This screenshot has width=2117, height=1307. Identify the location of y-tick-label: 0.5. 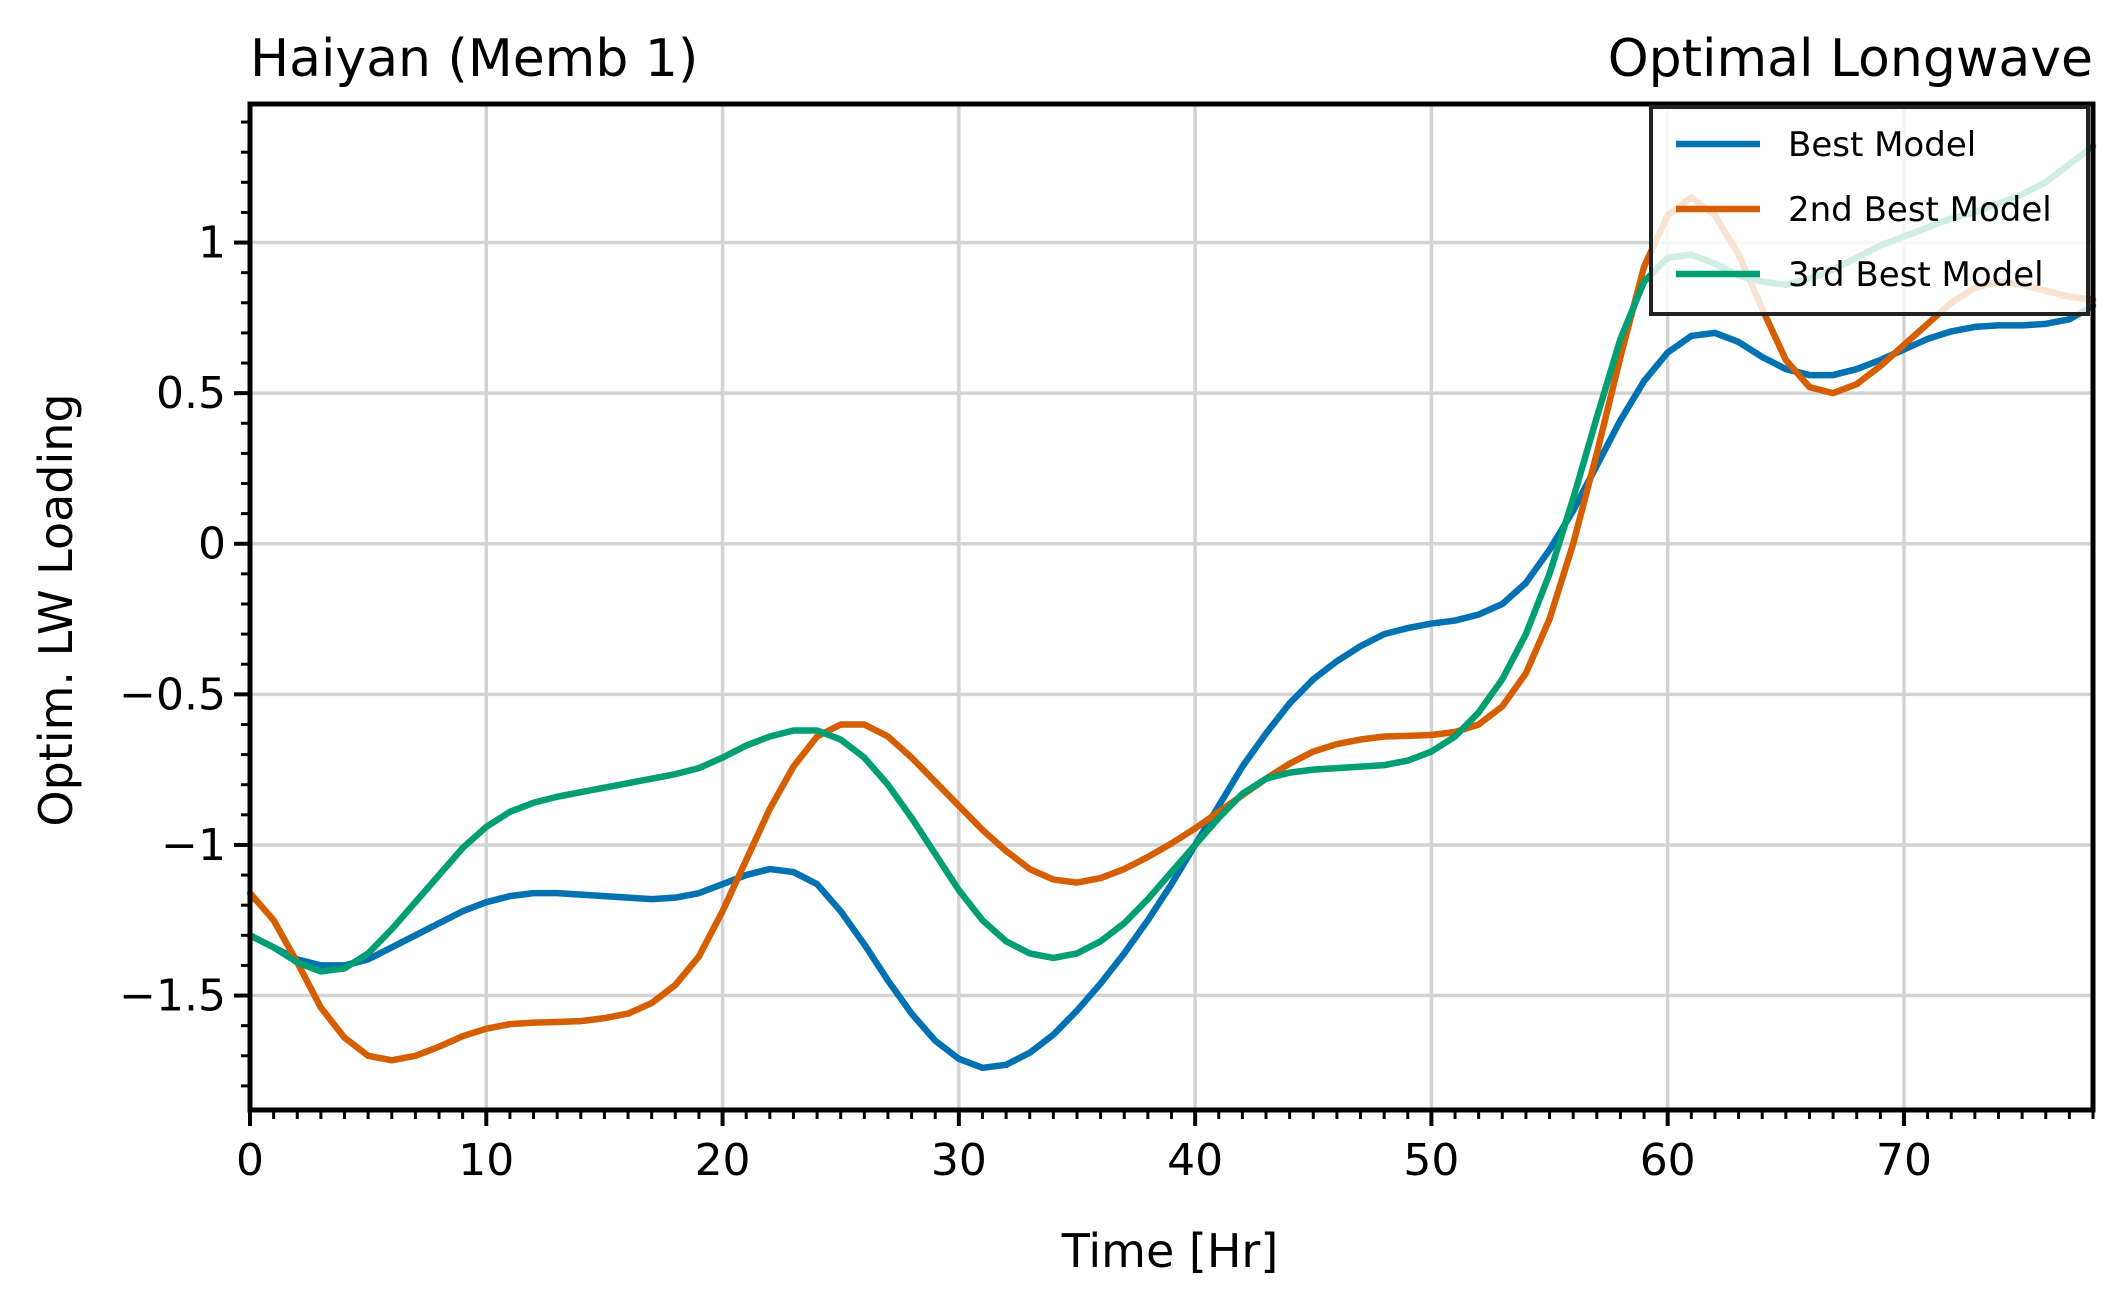
(191, 393).